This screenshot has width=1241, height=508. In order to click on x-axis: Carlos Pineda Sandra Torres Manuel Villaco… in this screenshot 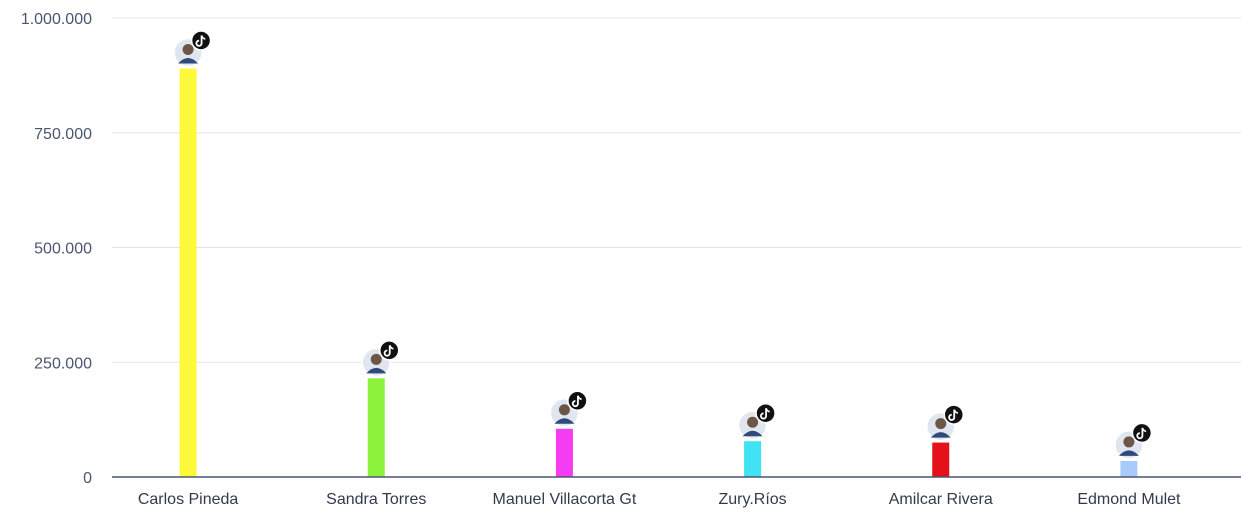, I will do `click(676, 492)`.